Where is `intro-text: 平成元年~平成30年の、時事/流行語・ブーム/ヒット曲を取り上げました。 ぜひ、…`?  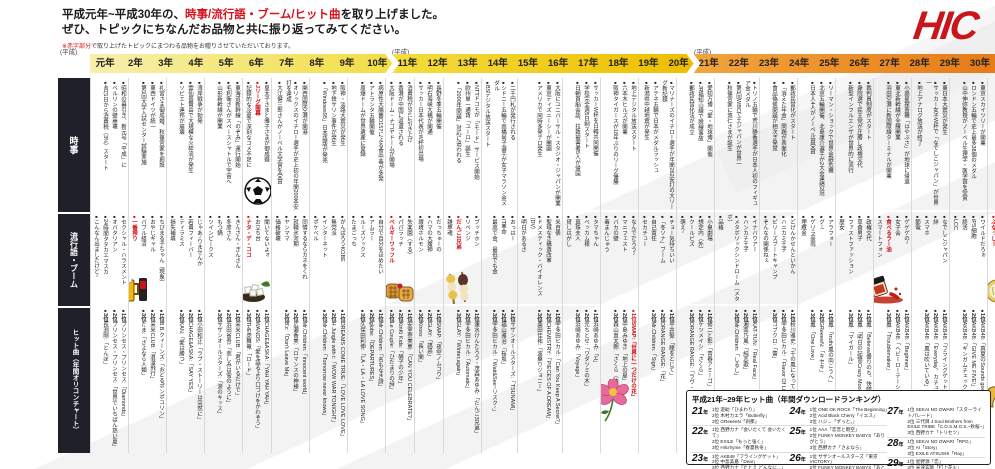
intro-text: 平成元年~平成30年の、時事/流行語・ブーム/ヒット曲を取り上げました。 ぜひ、… is located at coordinates (253, 23).